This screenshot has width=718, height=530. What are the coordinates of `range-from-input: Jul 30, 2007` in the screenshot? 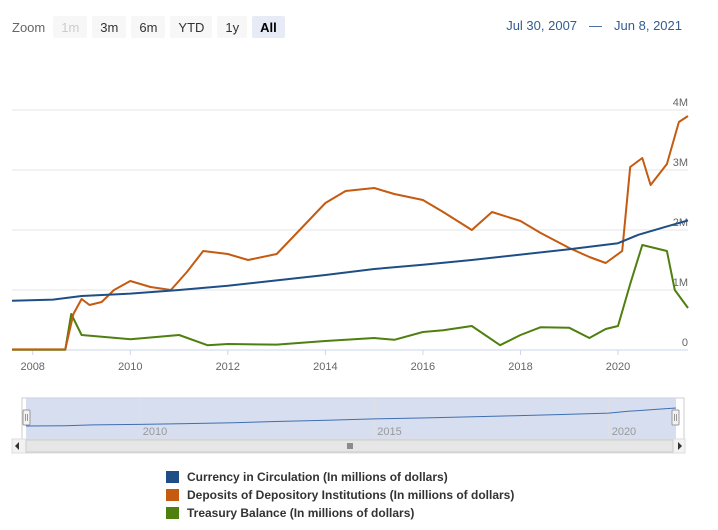 It's located at (542, 25).